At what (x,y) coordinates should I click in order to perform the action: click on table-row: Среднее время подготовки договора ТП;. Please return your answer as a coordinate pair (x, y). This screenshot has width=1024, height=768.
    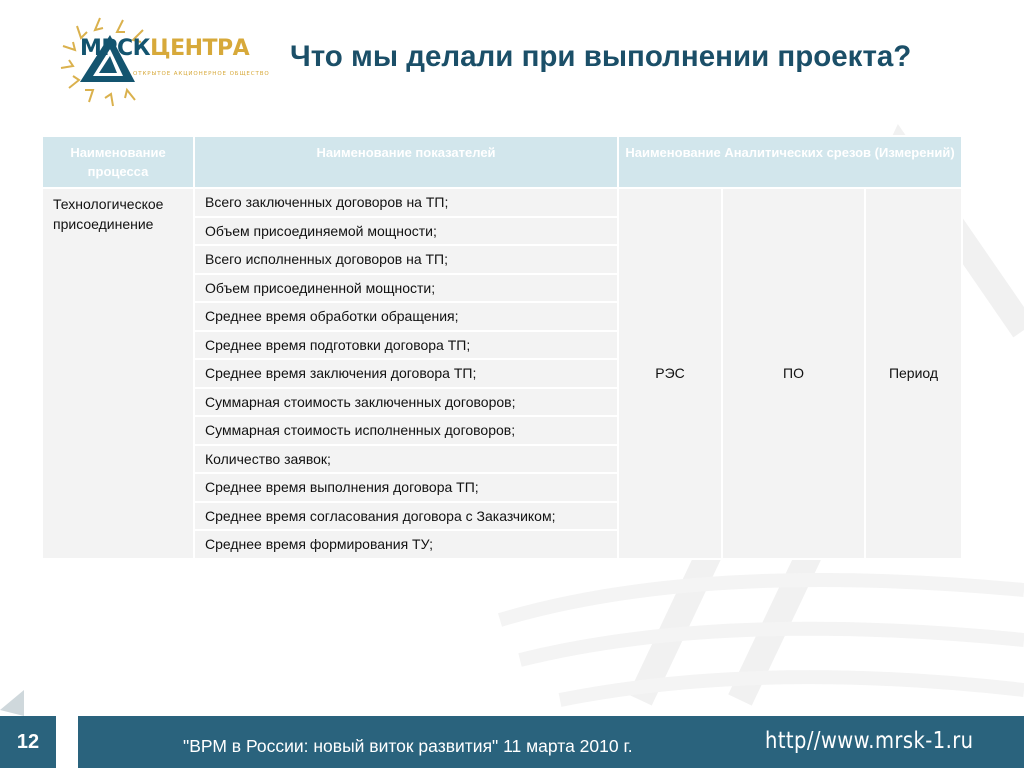
    Looking at the image, I should click on (502, 344).